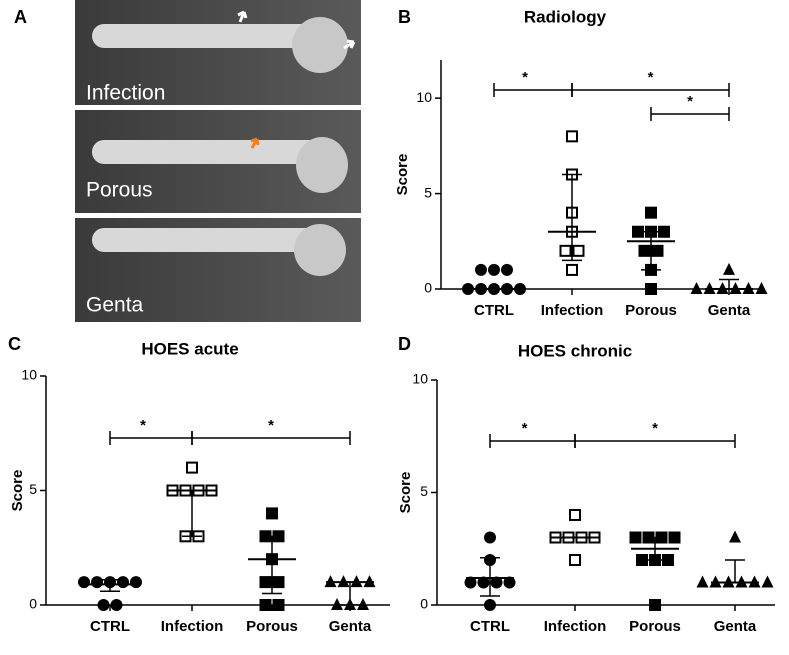  What do you see at coordinates (424, 491) in the screenshot?
I see `y-tick-label: 5` at bounding box center [424, 491].